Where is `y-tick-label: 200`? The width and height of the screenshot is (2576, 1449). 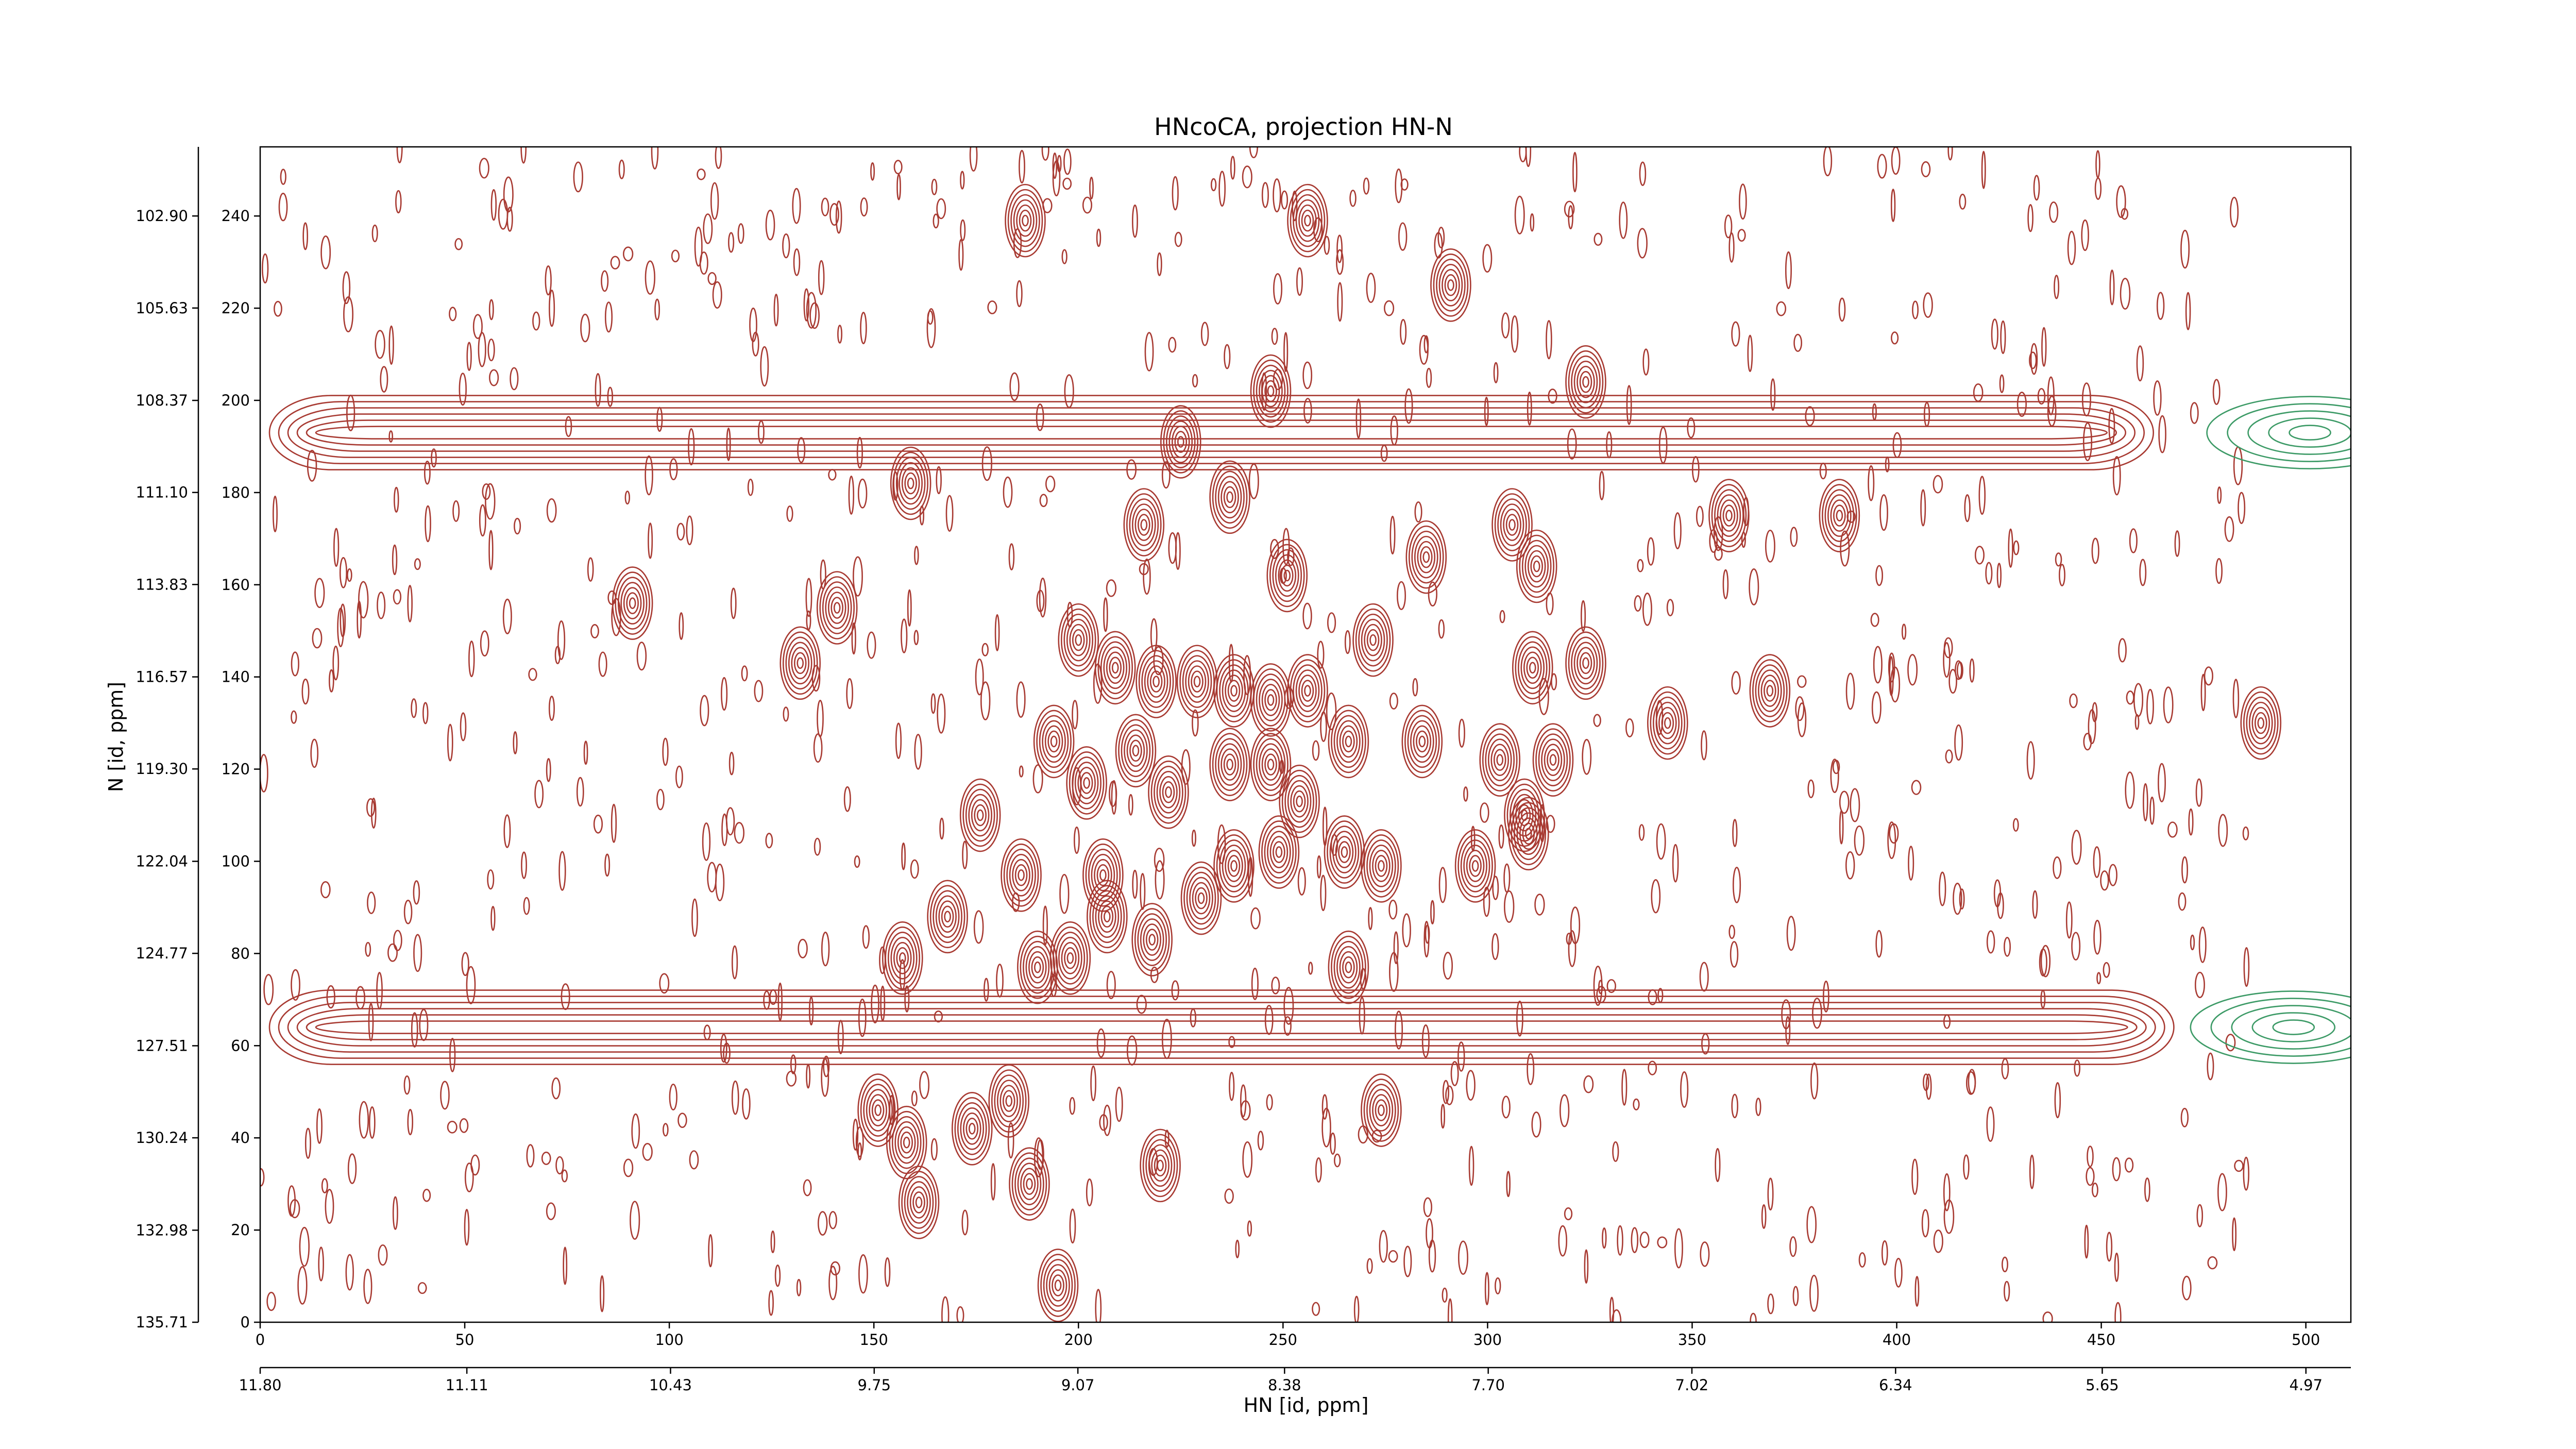 y-tick-label: 200 is located at coordinates (236, 400).